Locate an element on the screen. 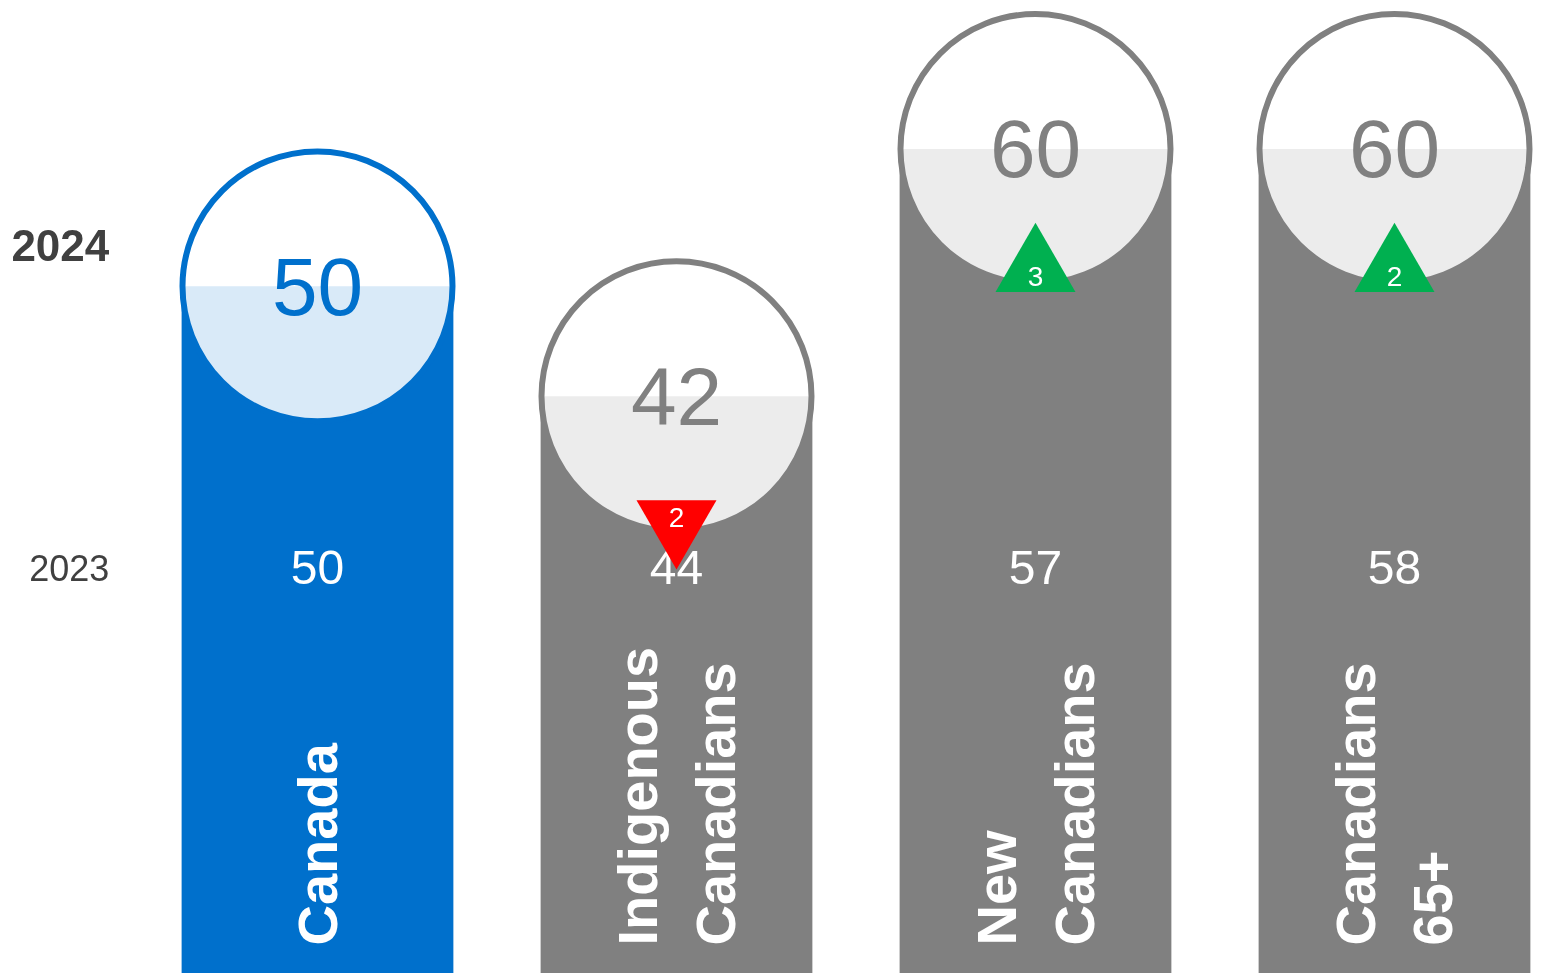 The width and height of the screenshot is (1551, 973). x-tick-label: Indigenous Canadians is located at coordinates (676, 796).